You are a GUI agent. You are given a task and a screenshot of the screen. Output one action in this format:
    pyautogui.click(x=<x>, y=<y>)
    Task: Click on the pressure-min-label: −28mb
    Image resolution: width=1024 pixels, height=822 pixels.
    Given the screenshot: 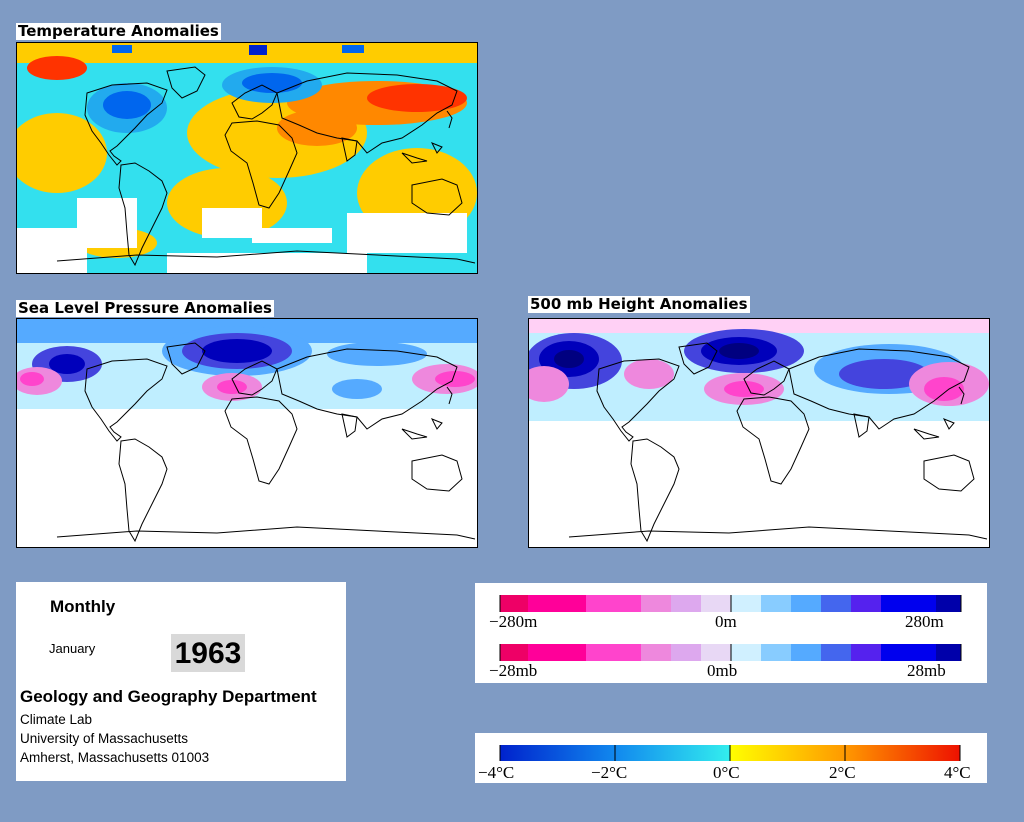 What is the action you would take?
    pyautogui.click(x=513, y=670)
    